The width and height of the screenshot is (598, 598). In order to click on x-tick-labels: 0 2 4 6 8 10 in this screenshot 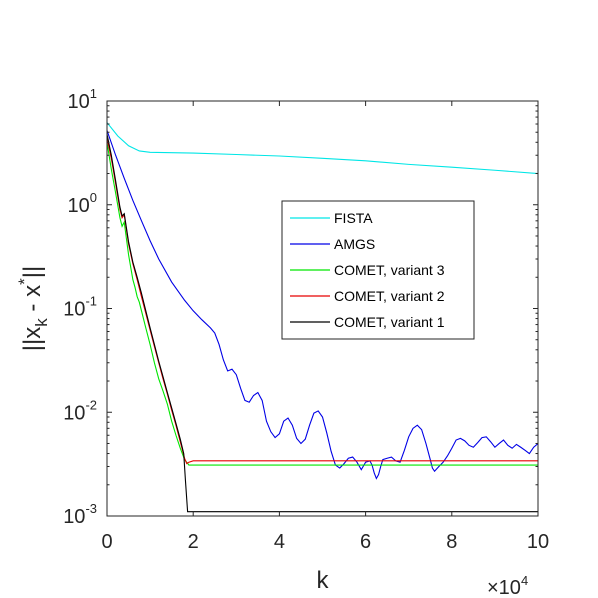, I will do `click(325, 542)`.